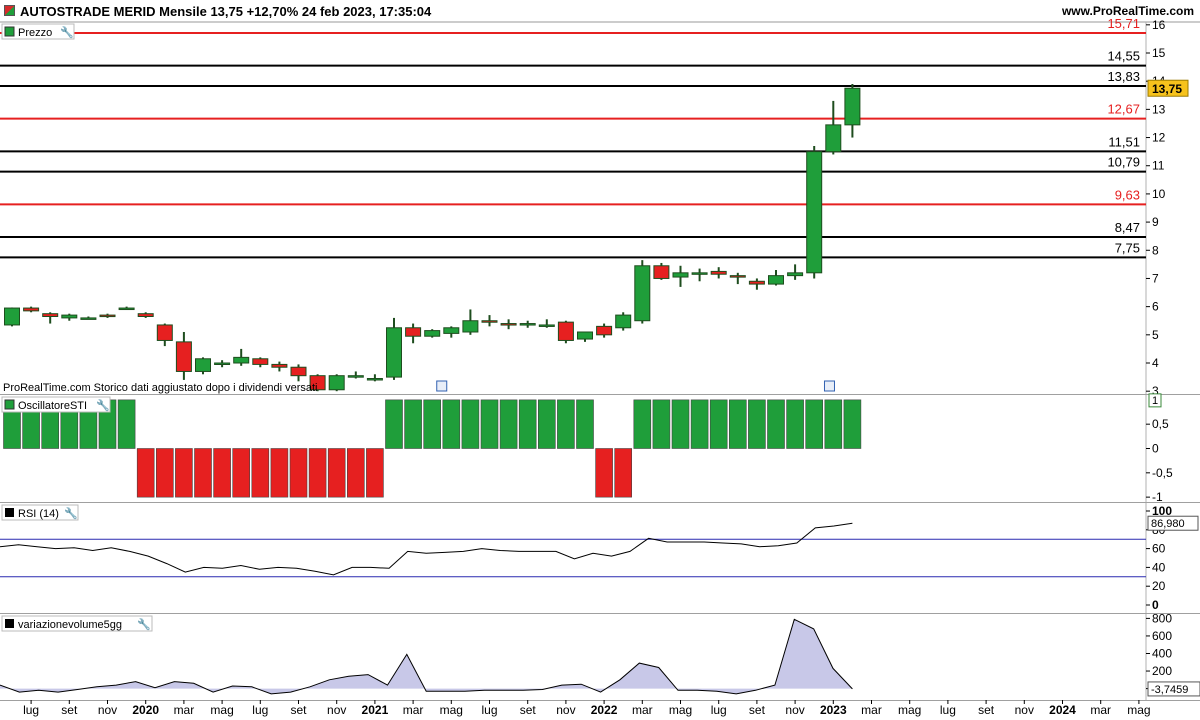  What do you see at coordinates (1159, 138) in the screenshot?
I see `price-ytick-label: 12` at bounding box center [1159, 138].